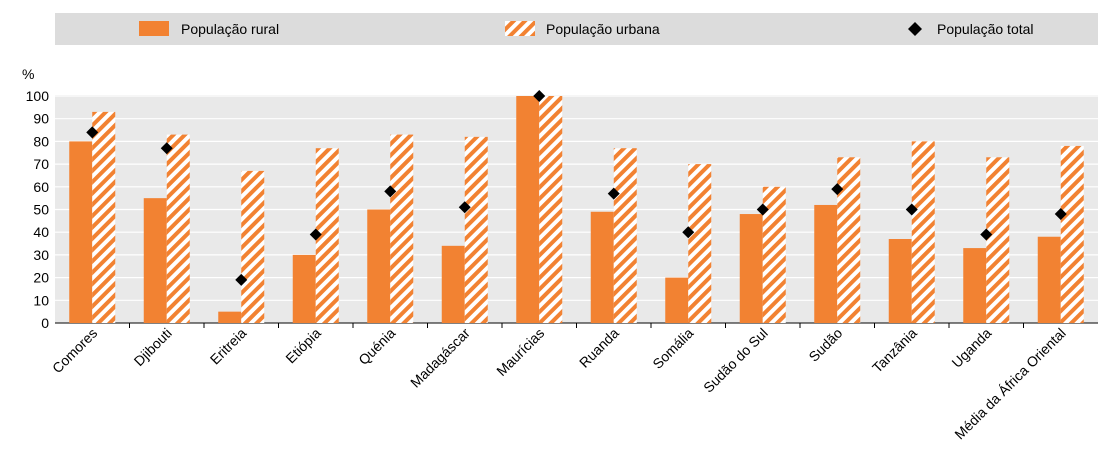 This screenshot has width=1099, height=457. What do you see at coordinates (228, 346) in the screenshot?
I see `x-tick-label: Eritreia` at bounding box center [228, 346].